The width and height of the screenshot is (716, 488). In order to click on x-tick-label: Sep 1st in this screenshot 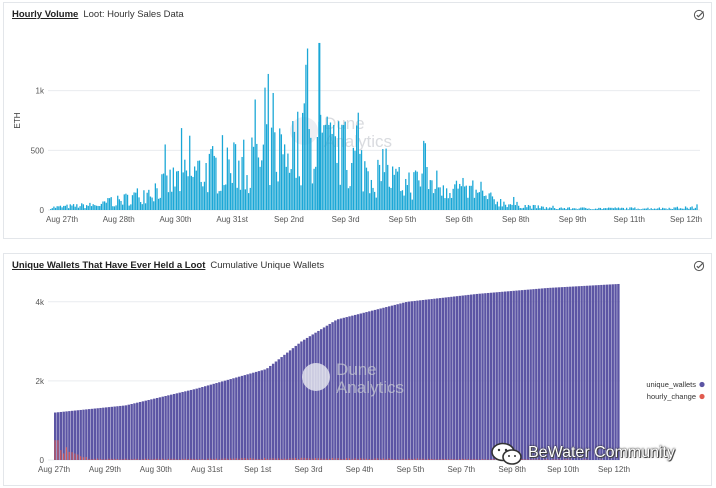, I will do `click(258, 469)`.